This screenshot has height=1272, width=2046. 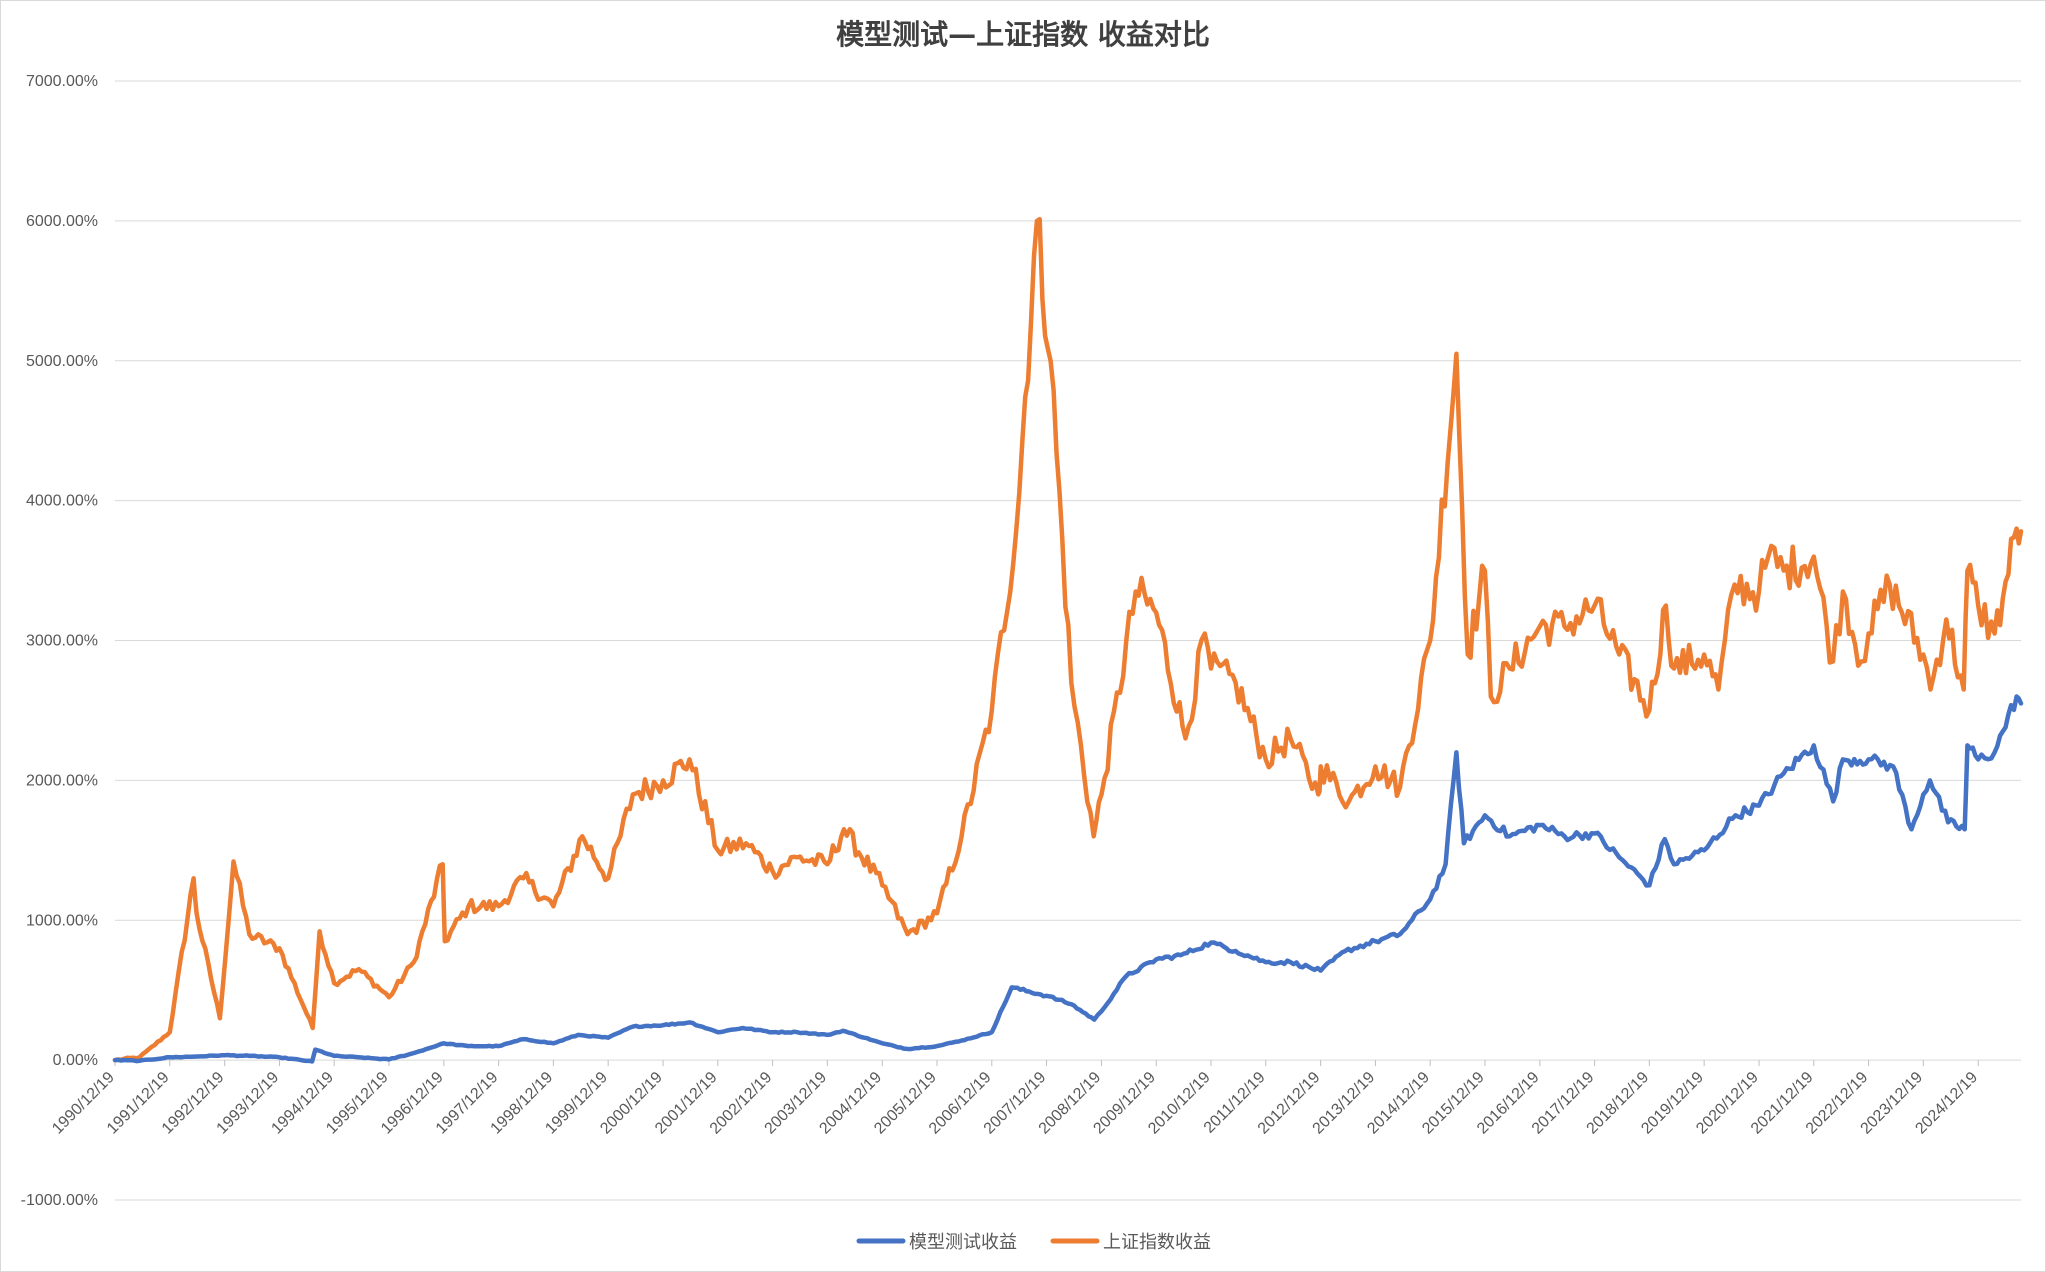 I want to click on y-tick-label: 1000.00%, so click(x=62, y=920).